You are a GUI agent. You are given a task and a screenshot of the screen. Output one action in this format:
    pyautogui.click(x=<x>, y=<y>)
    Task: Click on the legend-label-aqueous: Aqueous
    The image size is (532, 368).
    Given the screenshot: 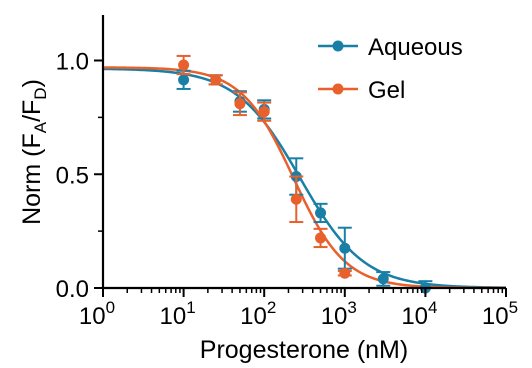 What is the action you would take?
    pyautogui.click(x=415, y=47)
    